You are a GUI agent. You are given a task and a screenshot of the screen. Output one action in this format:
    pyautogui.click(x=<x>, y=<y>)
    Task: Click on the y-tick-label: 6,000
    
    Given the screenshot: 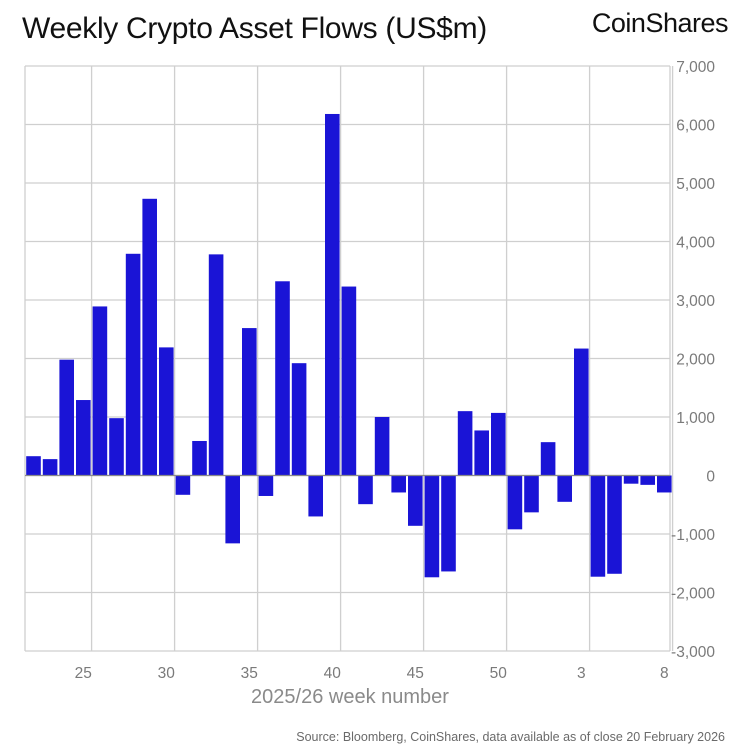 What is the action you would take?
    pyautogui.click(x=695, y=126)
    